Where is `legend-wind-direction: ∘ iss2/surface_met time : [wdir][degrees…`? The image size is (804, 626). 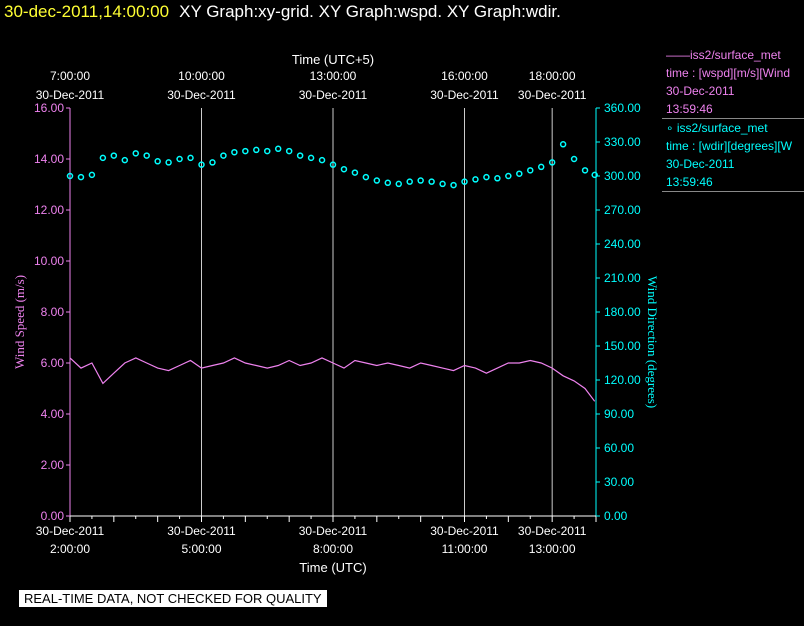
legend-wind-direction: ∘ iss2/surface_met time : [wdir][degrees… is located at coordinates (735, 155).